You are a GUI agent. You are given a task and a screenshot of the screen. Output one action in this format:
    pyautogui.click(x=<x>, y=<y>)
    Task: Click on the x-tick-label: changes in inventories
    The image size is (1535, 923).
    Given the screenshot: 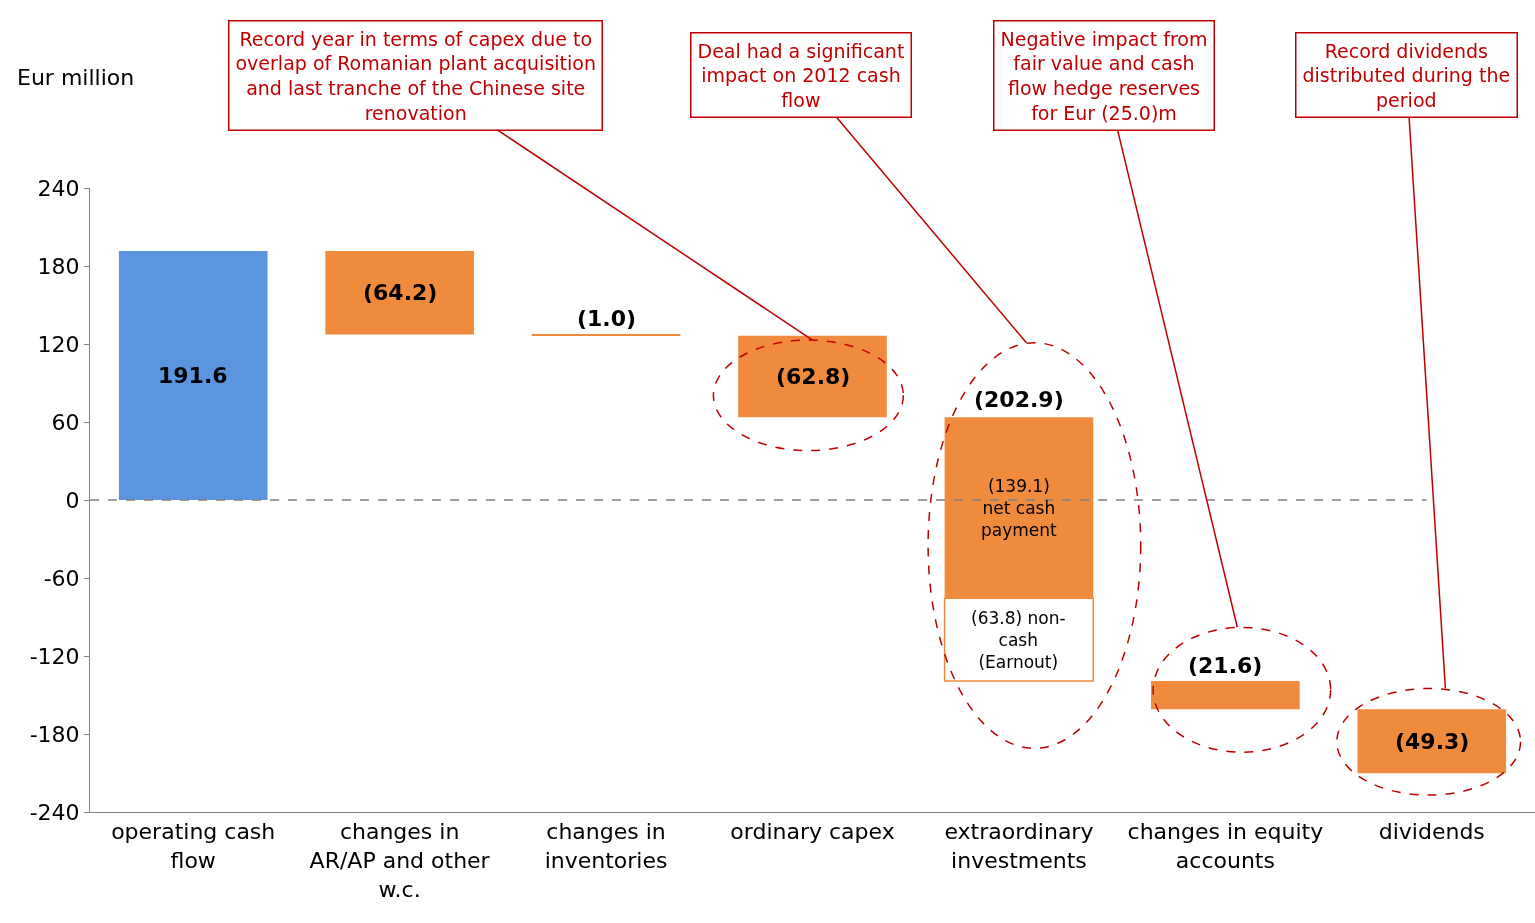 What is the action you would take?
    pyautogui.click(x=606, y=846)
    